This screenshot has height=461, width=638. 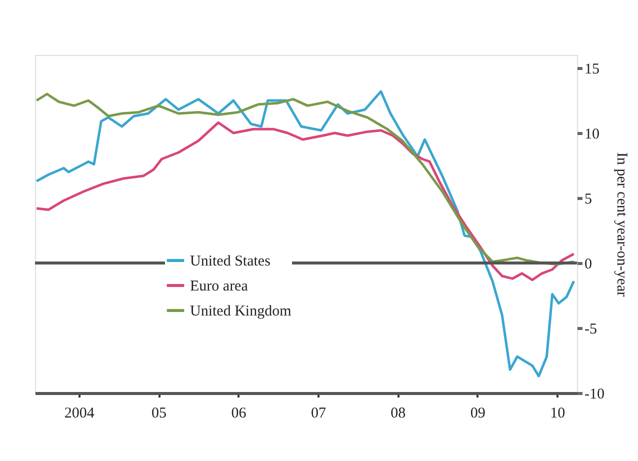 I want to click on x-tick-label: 07, so click(x=318, y=414).